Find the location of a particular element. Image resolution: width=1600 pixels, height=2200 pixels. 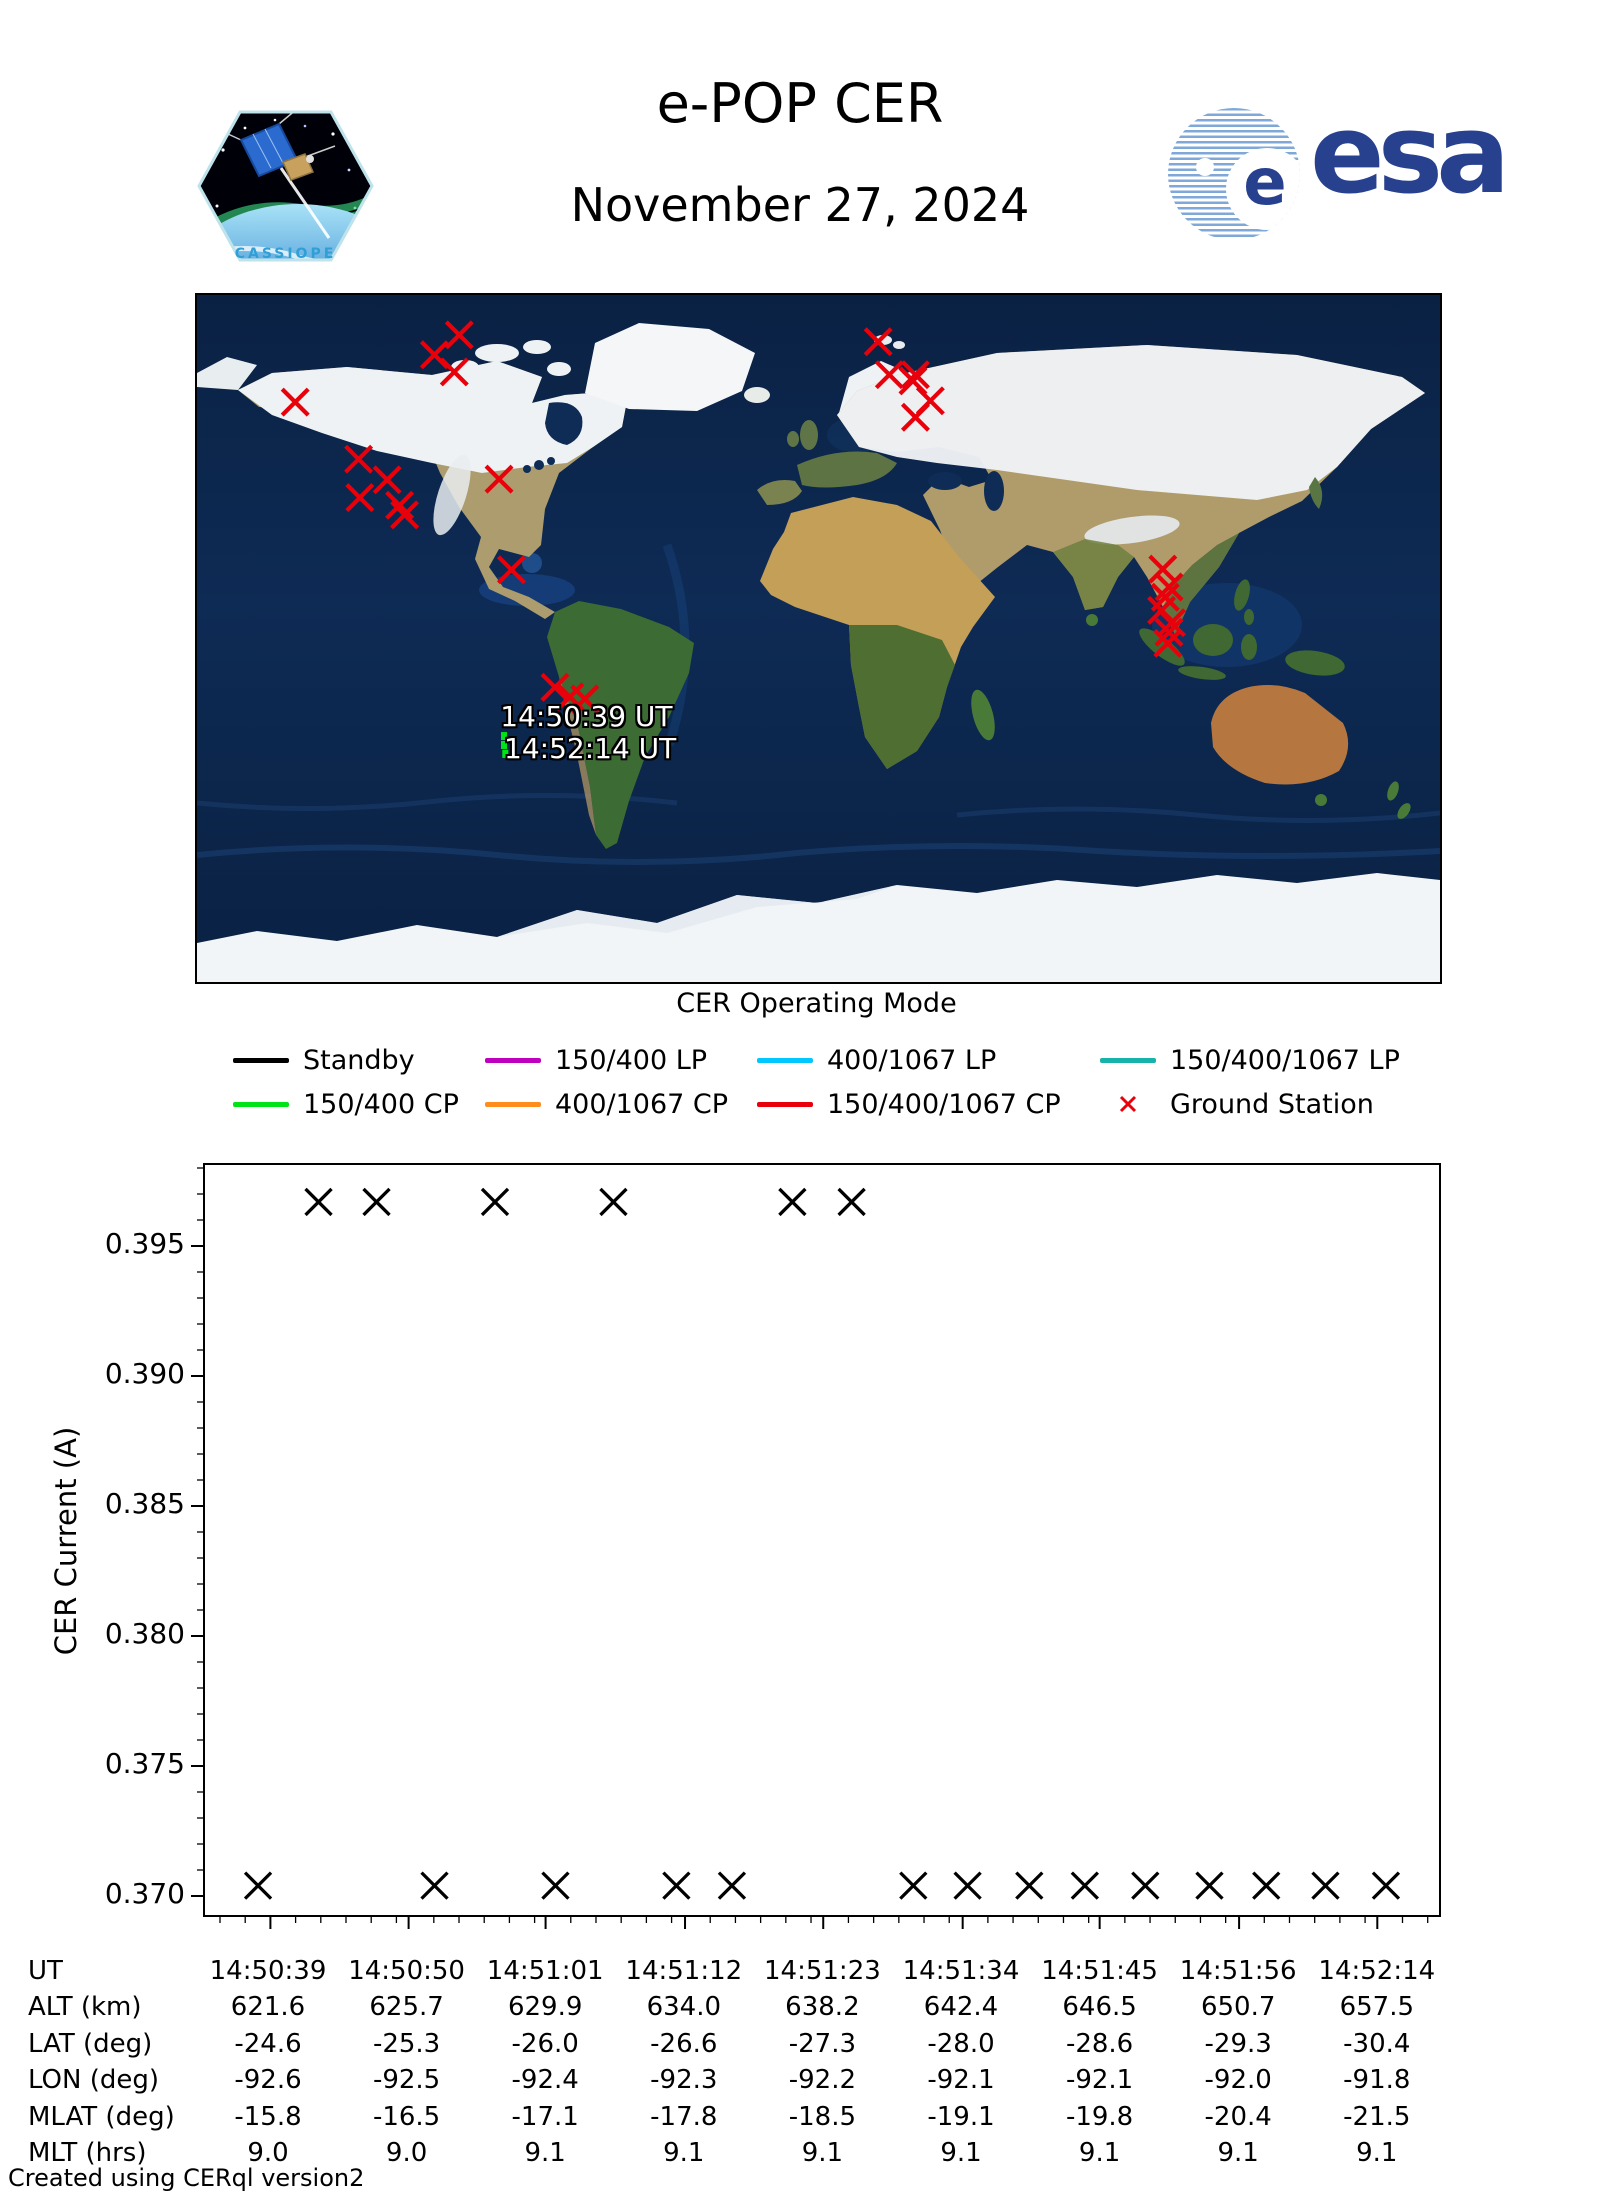

table-cell: 14:50:50 is located at coordinates (406, 1971).